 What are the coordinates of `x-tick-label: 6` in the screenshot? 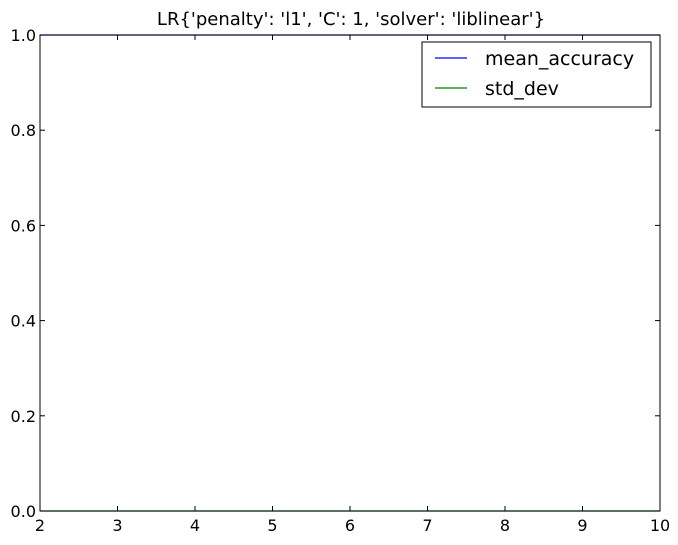 It's located at (350, 525).